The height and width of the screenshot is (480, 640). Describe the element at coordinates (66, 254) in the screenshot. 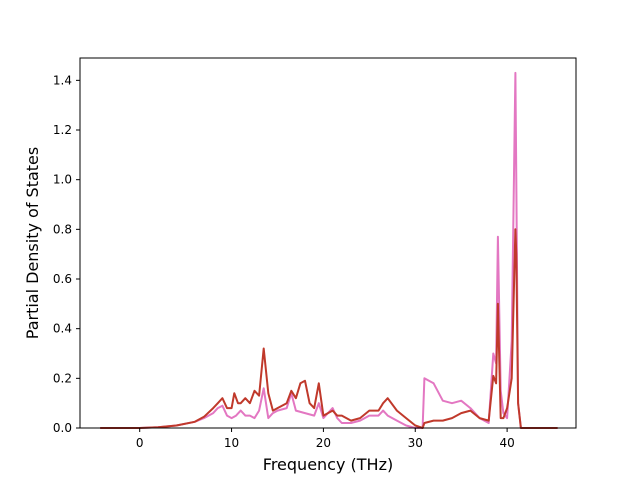

I see `y-axis-ticks: 0.0 0.2 0.4 0.6 0.8 1.0 1.2 1.4` at that location.